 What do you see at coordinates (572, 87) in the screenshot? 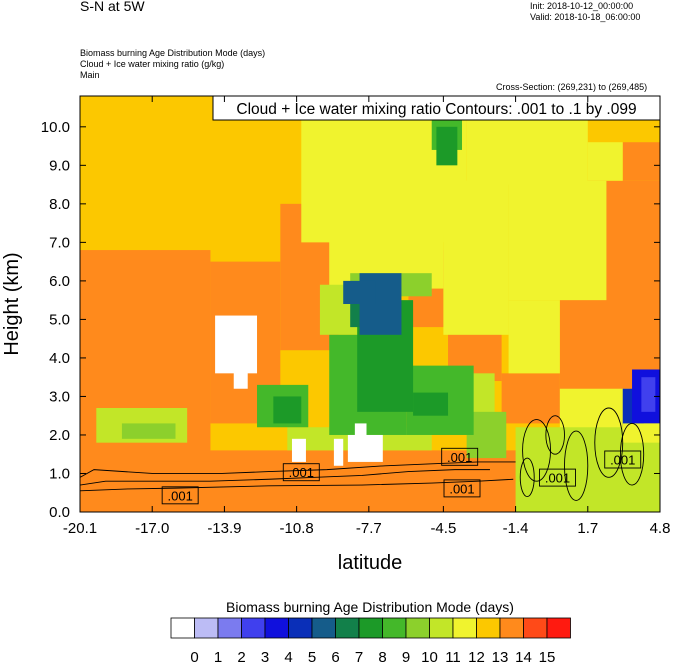
I see `cross-section-label: Cross-Section: (269,231) to (269,485)` at bounding box center [572, 87].